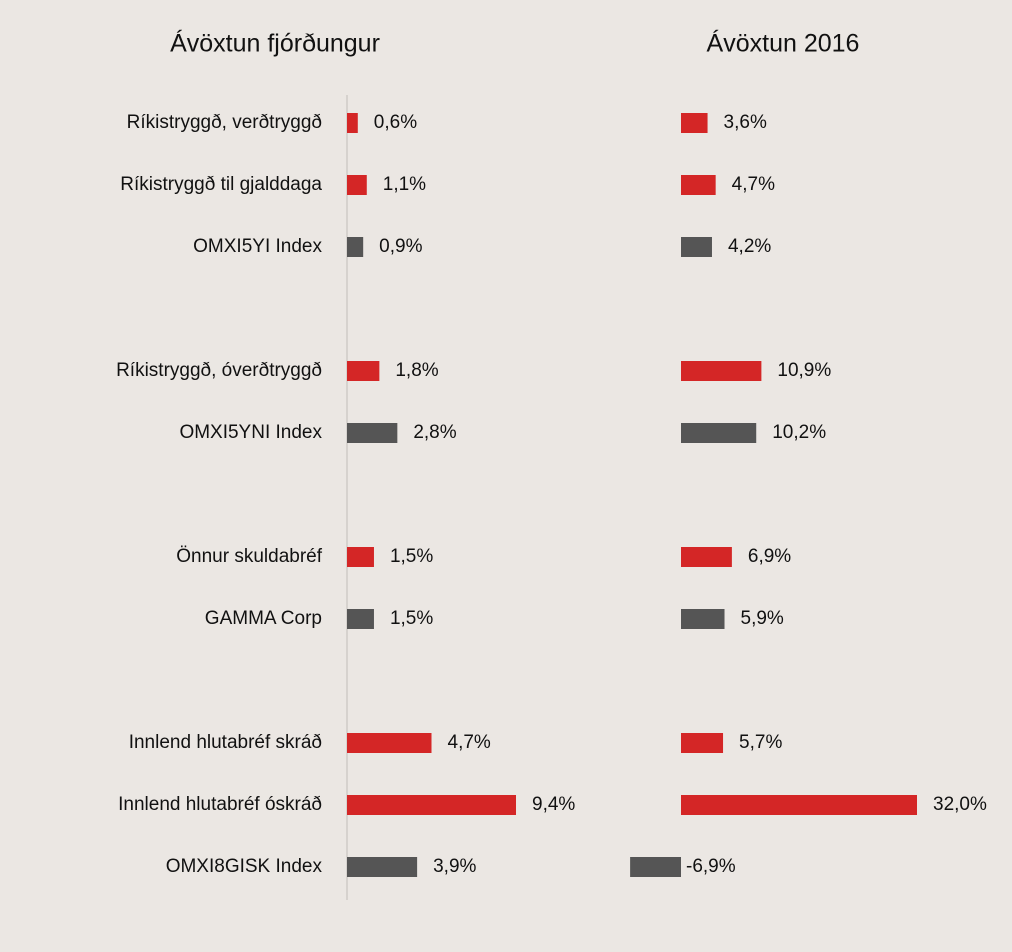  I want to click on value-label: 3,9%, so click(454, 866).